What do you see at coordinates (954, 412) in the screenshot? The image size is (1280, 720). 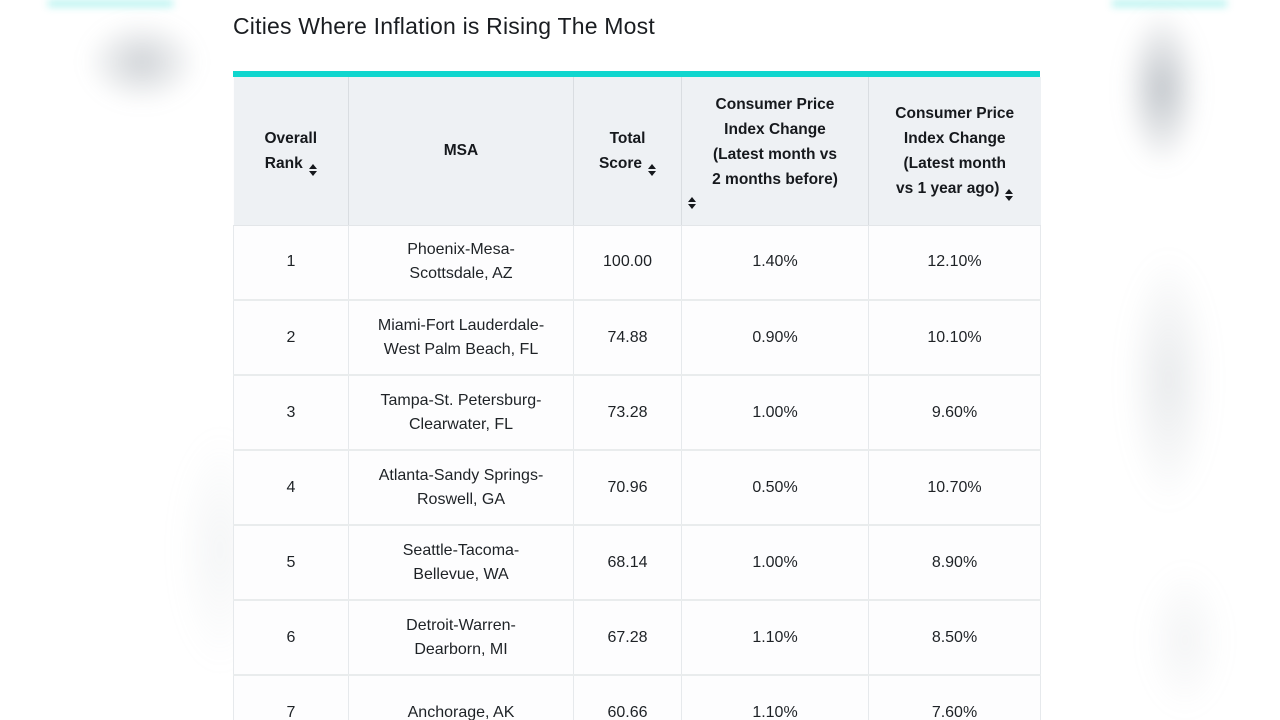 I see `cell-cpi-1yr: 9.60%` at bounding box center [954, 412].